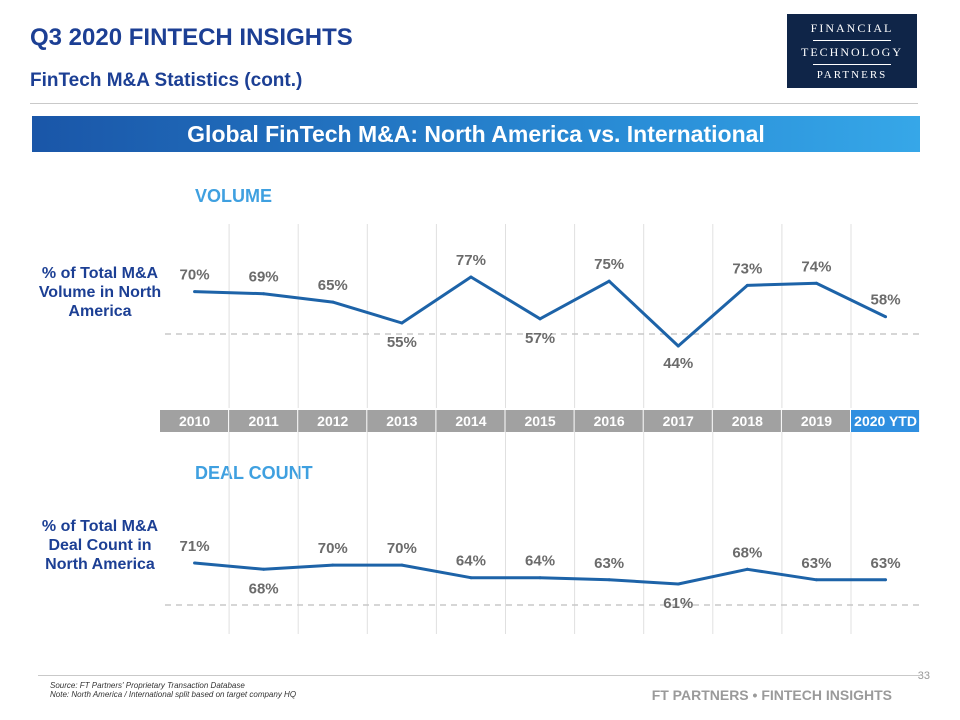 Image resolution: width=960 pixels, height=720 pixels. I want to click on footer-brand: FT PARTNERS • FINTECH INSIGHTS, so click(771, 695).